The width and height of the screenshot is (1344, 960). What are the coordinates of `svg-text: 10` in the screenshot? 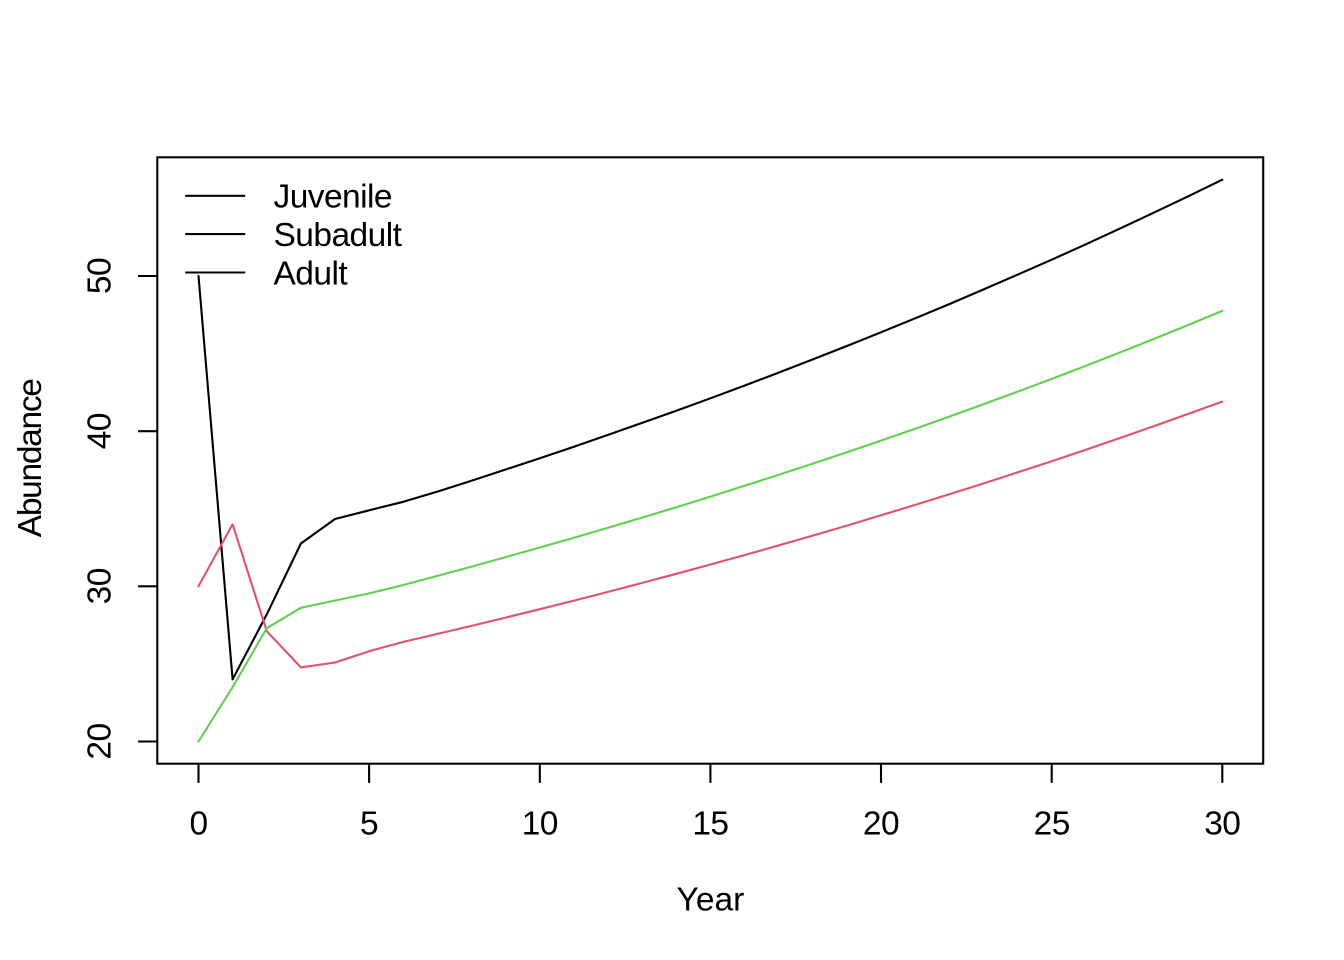 It's located at (540, 823).